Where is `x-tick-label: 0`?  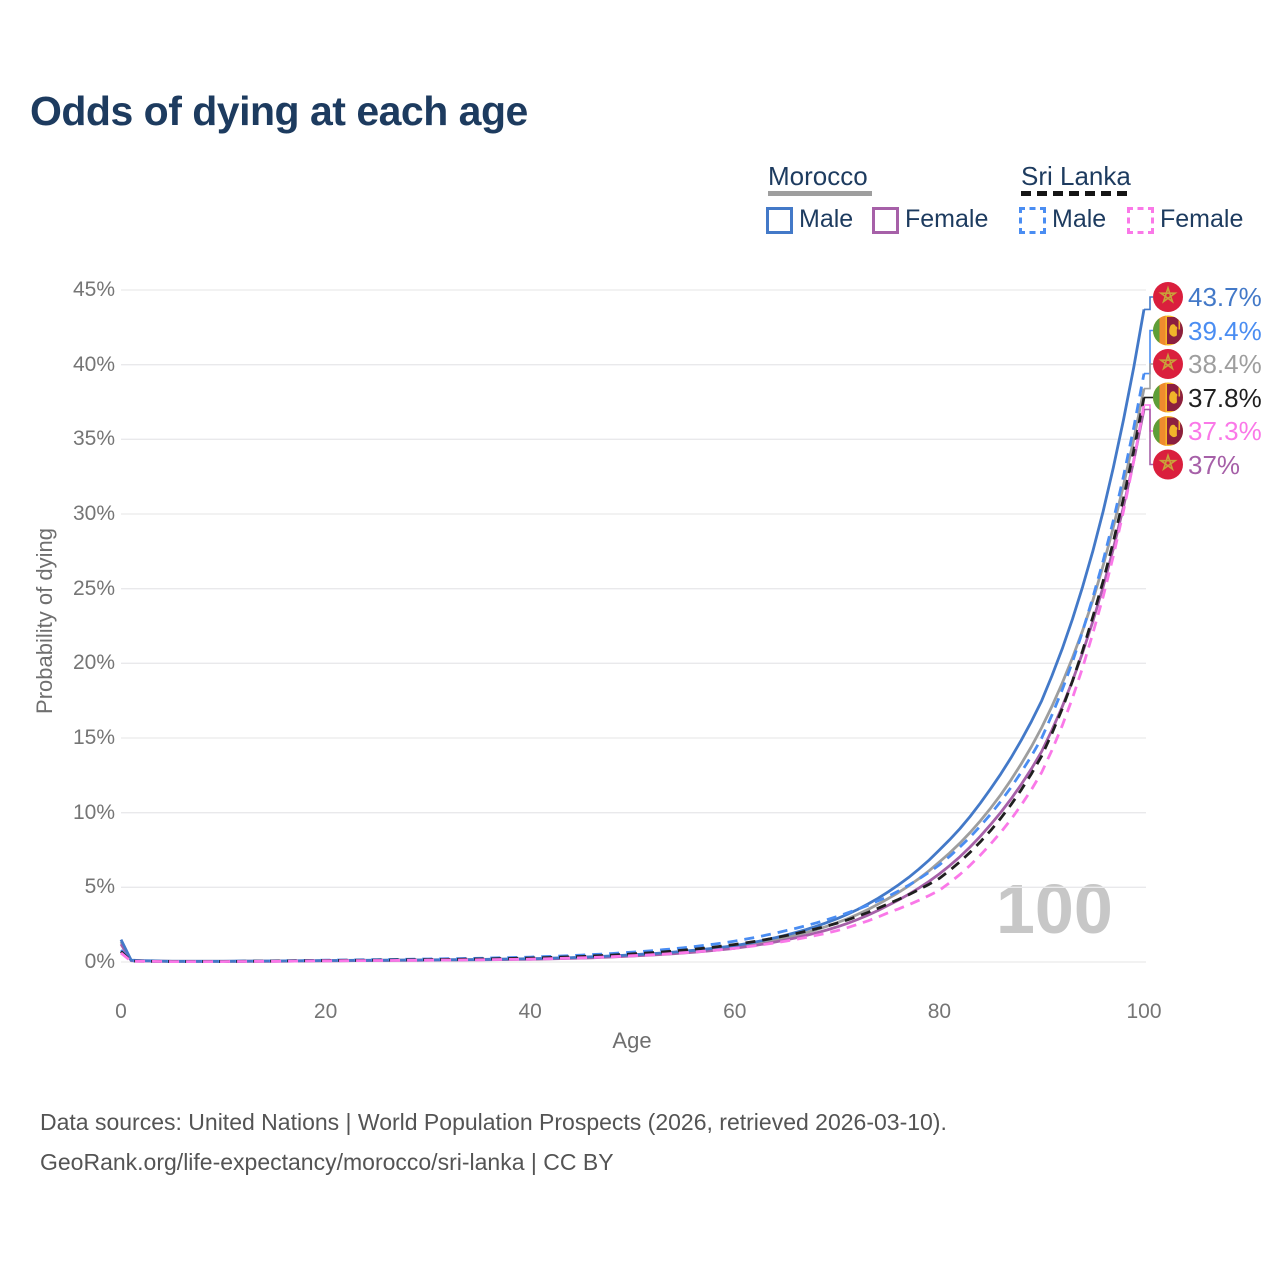
x-tick-label: 0 is located at coordinates (121, 1011).